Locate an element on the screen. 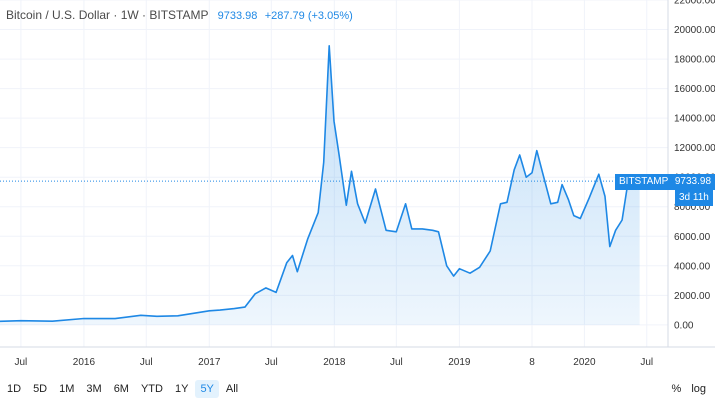  y-tick-label: 8000.00 is located at coordinates (692, 207).